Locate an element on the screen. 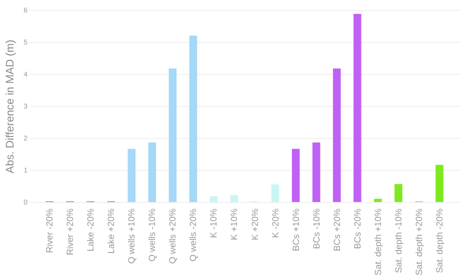 The image size is (474, 279). x-tick-label: Lake +20% is located at coordinates (111, 231).